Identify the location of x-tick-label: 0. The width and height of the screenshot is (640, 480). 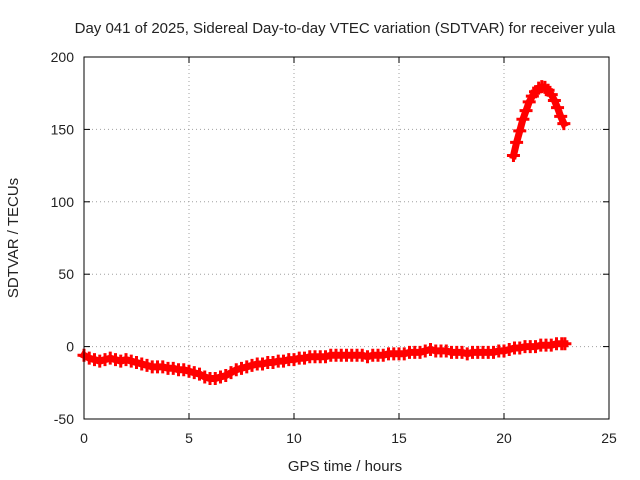
(84, 438).